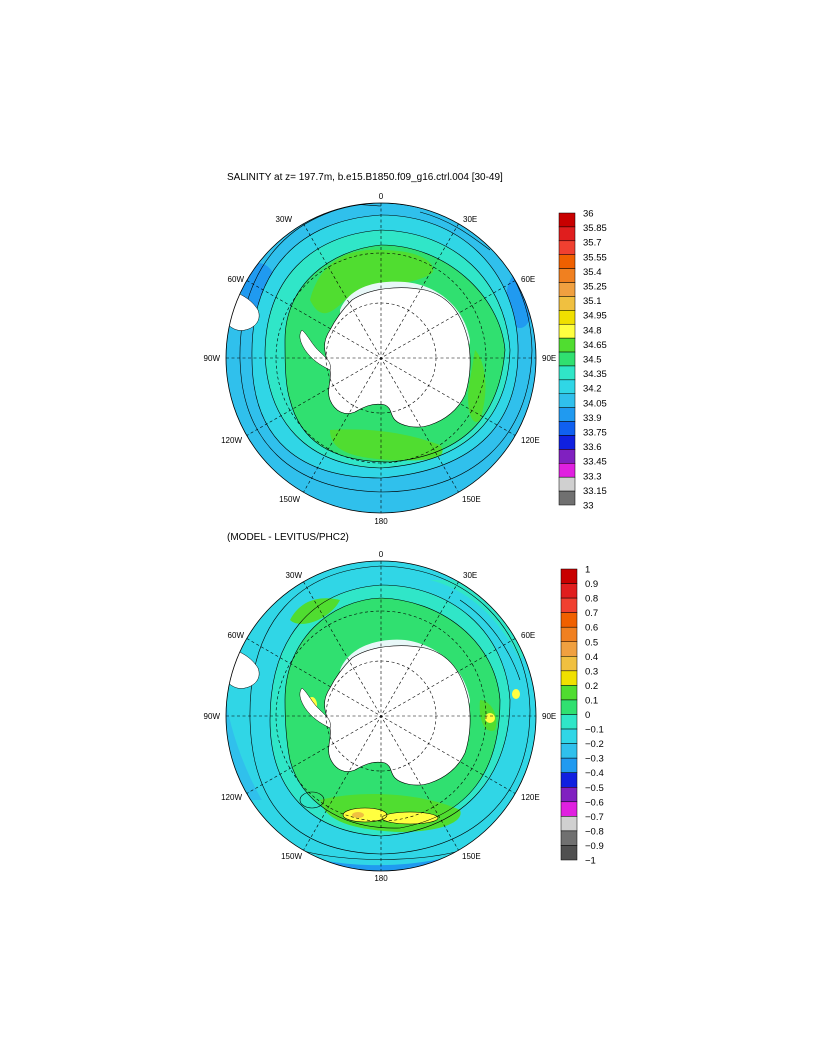 Image resolution: width=818 pixels, height=1055 pixels. What do you see at coordinates (470, 575) in the screenshot?
I see `lon-label-30e: 30E` at bounding box center [470, 575].